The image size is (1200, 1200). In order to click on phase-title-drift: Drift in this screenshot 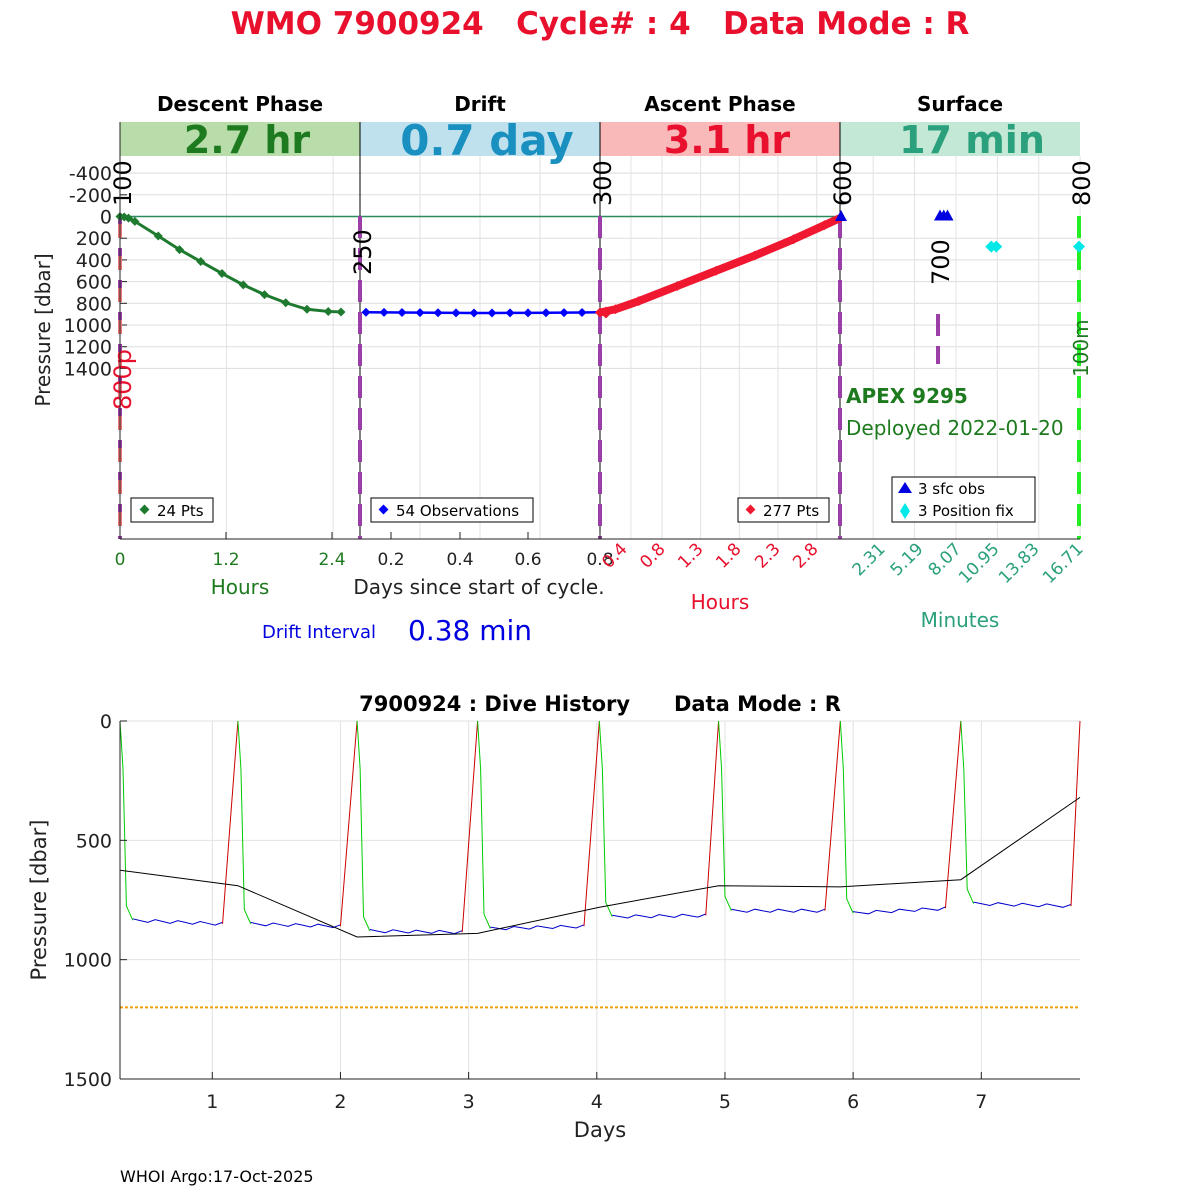, I will do `click(480, 104)`.